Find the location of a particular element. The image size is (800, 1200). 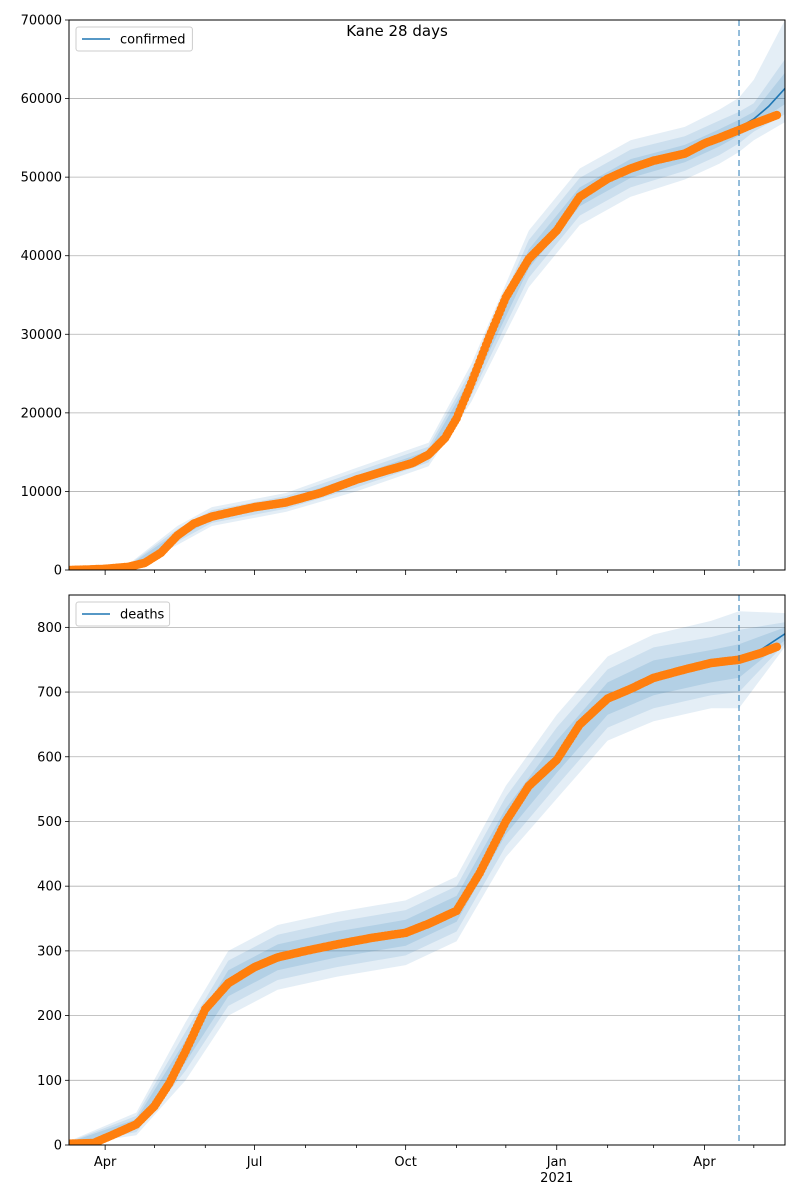

legend-label: deaths is located at coordinates (142, 615).